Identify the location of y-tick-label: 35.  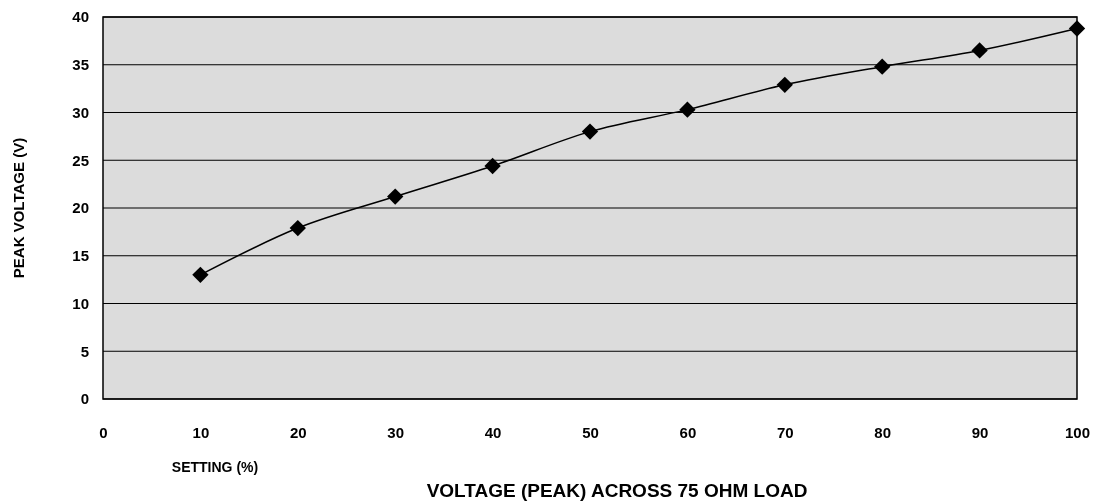
(80, 65).